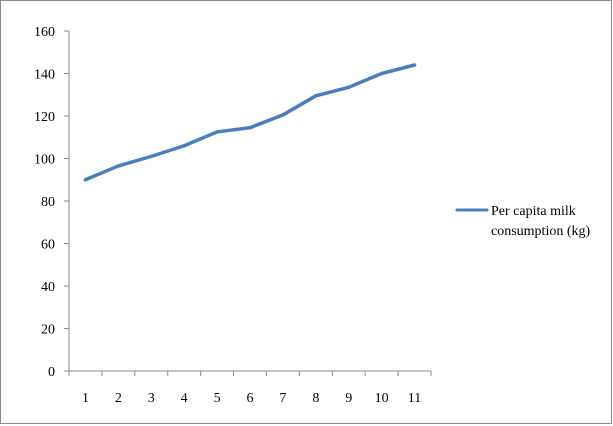 Image resolution: width=613 pixels, height=426 pixels. I want to click on y-tick-label: 100, so click(44, 160).